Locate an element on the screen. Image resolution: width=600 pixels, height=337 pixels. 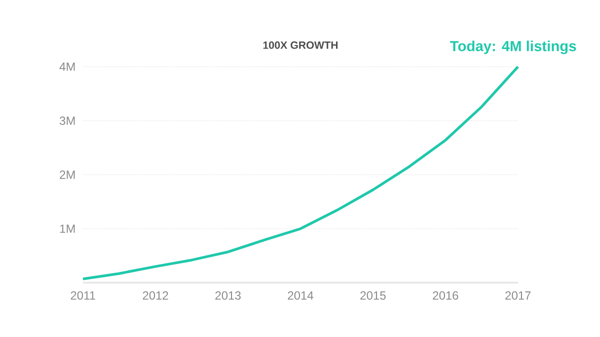
y-tick-label: 3M is located at coordinates (67, 120).